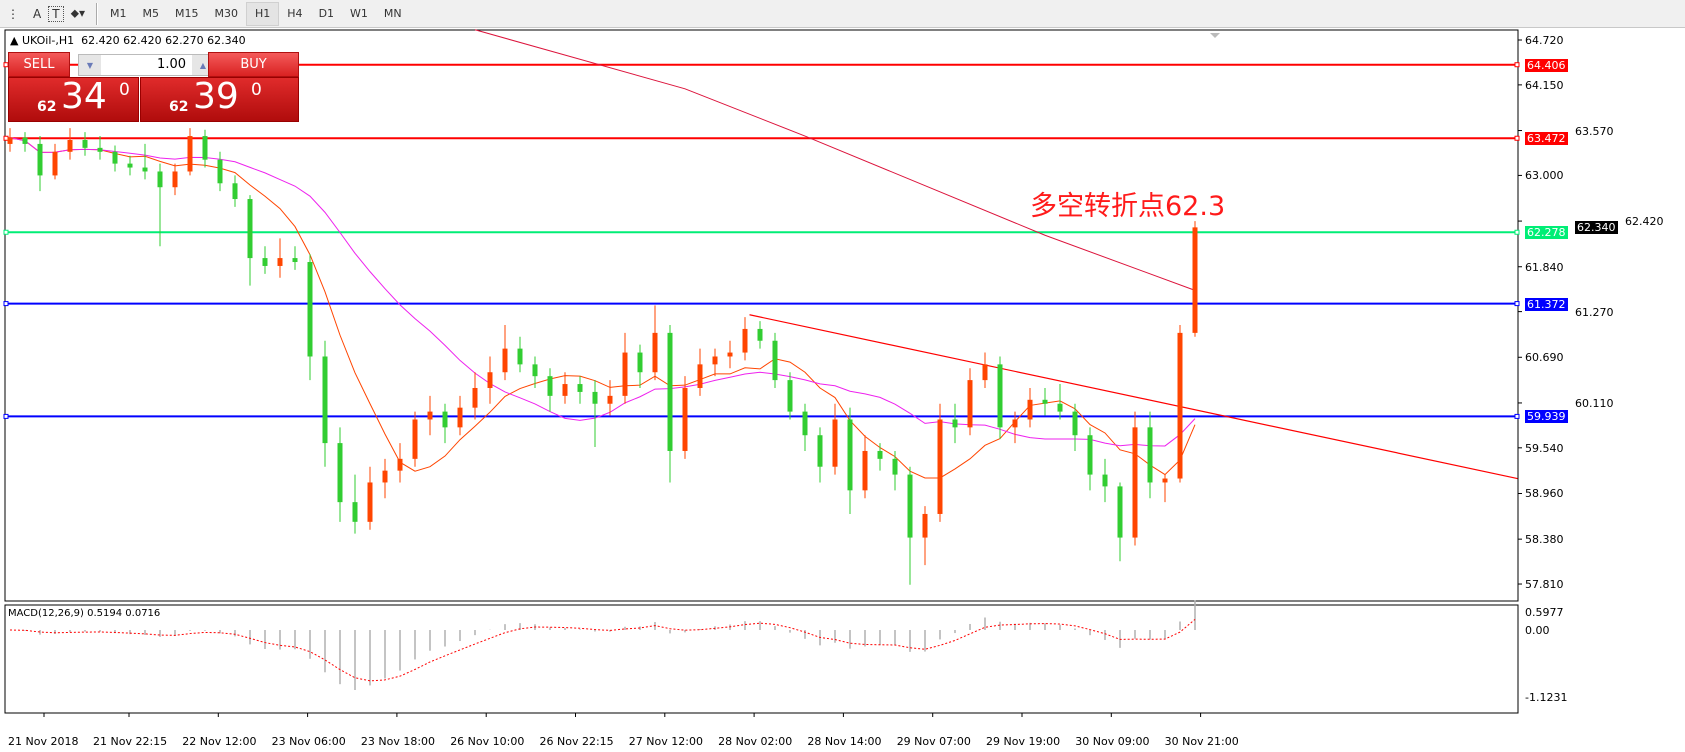 This screenshot has height=752, width=1685. Describe the element at coordinates (77, 13) in the screenshot. I see `arrows-icon: ⬥▾` at that location.